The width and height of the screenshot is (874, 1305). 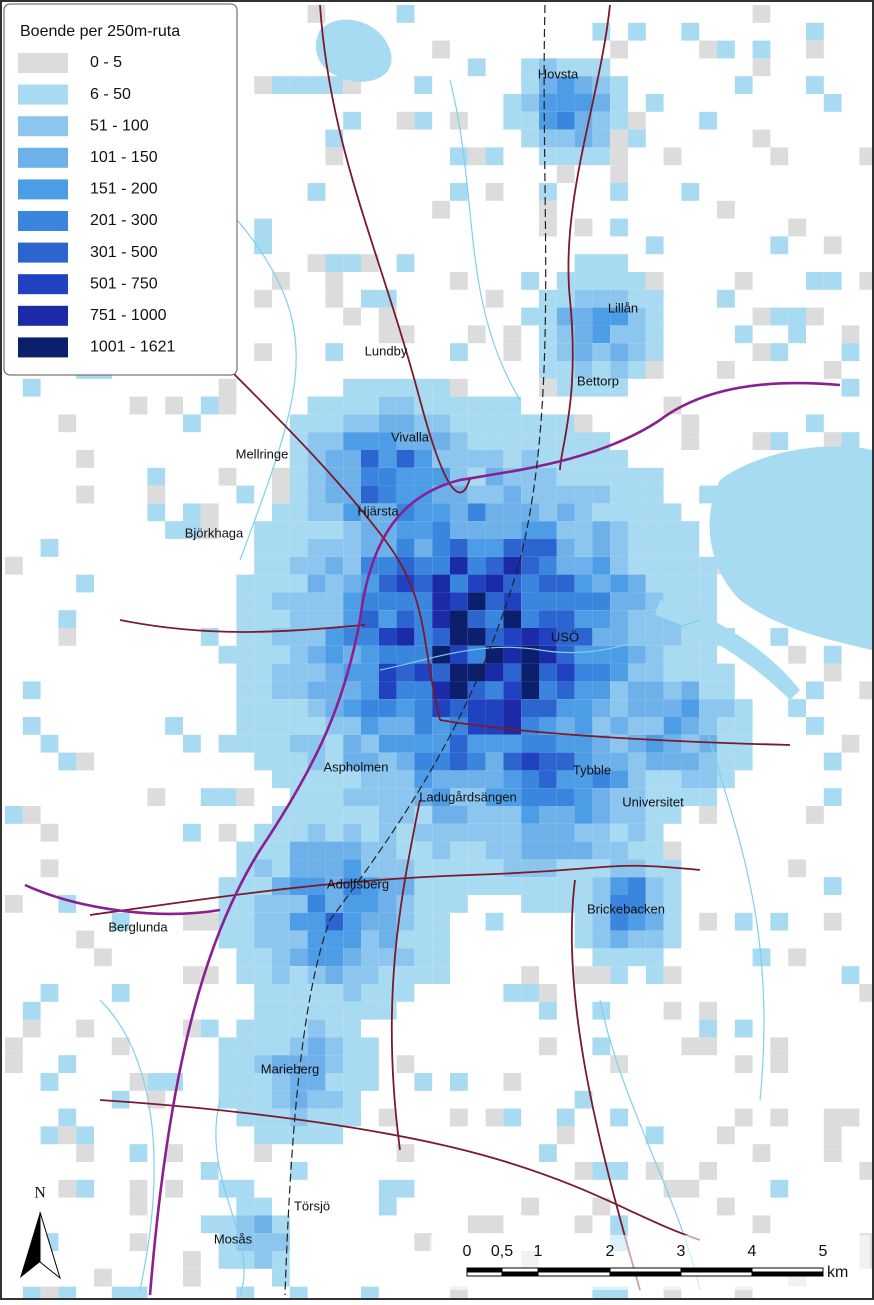 What do you see at coordinates (823, 1251) in the screenshot?
I see `scale-label: 5` at bounding box center [823, 1251].